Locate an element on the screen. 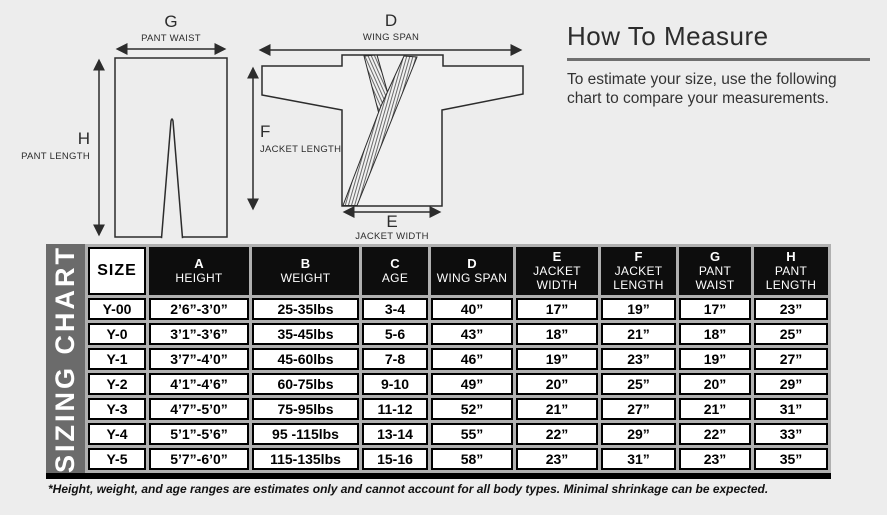  value-cell: 21” is located at coordinates (557, 409).